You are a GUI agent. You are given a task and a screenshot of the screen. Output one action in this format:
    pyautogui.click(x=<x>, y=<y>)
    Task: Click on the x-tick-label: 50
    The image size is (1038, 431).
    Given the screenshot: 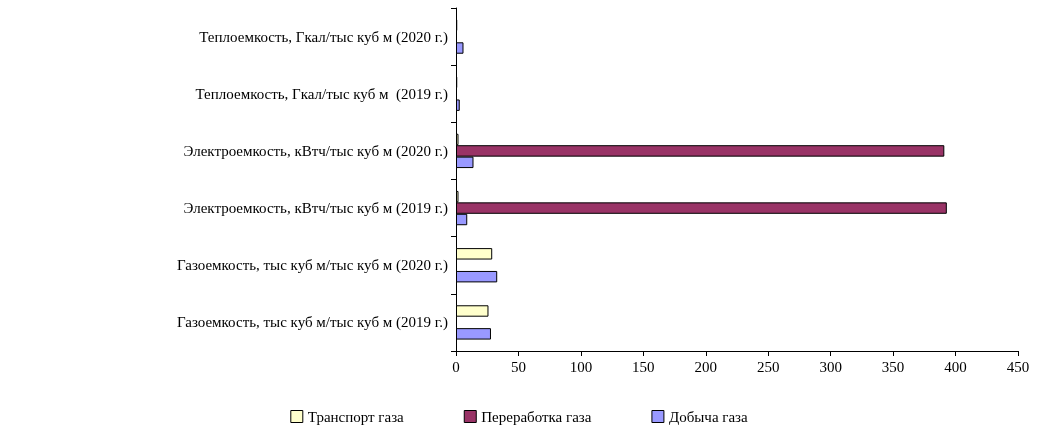 What is the action you would take?
    pyautogui.click(x=518, y=366)
    